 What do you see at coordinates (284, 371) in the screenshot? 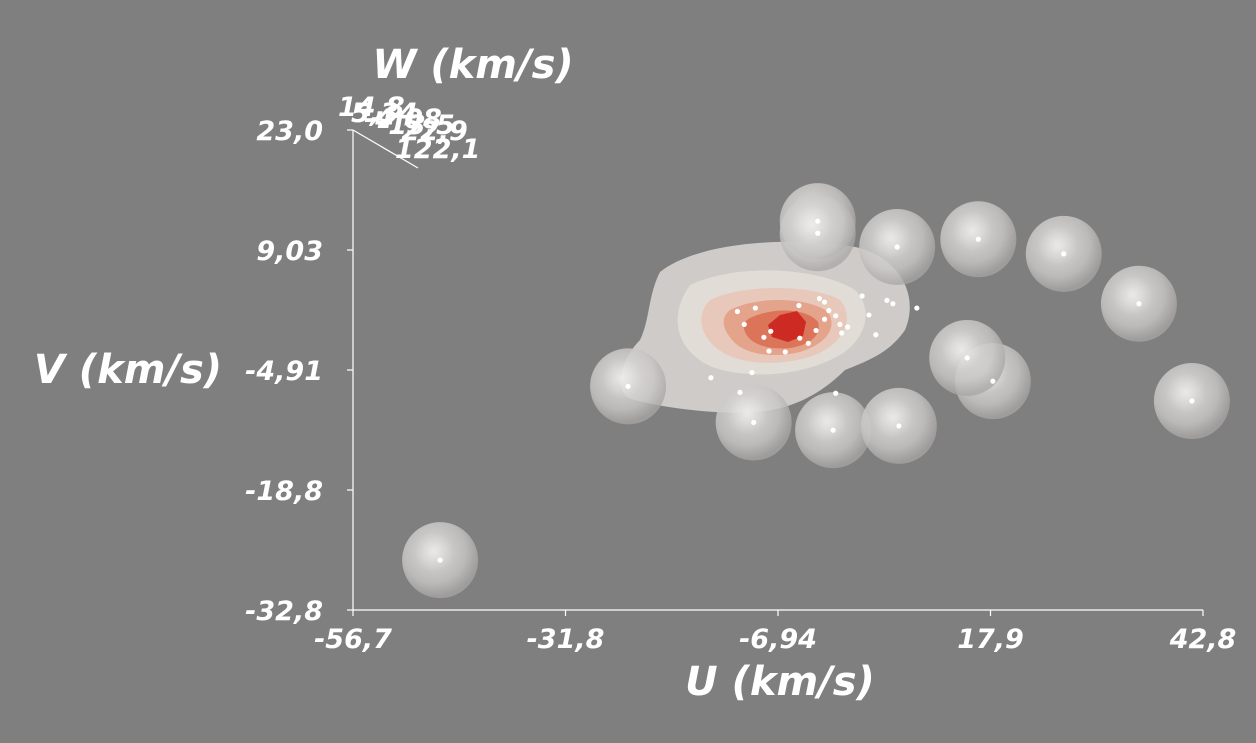
I see `y-tick-label: -4,91` at bounding box center [284, 371].